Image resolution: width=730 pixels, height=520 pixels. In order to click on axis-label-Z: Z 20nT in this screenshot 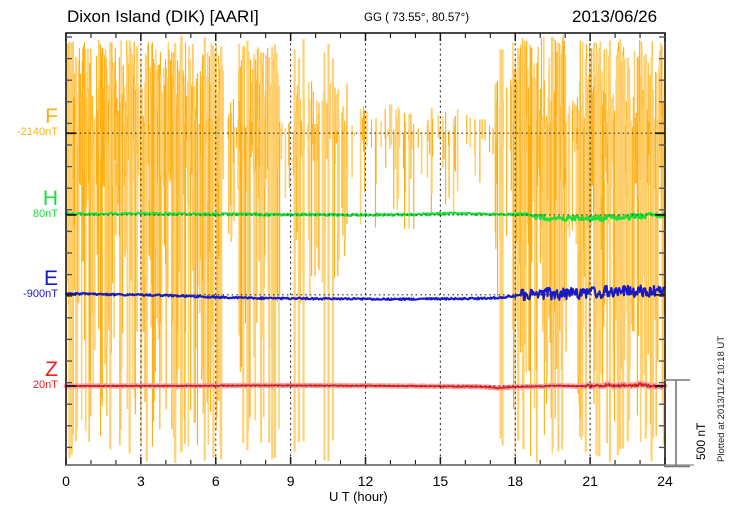, I will do `click(45, 374)`.